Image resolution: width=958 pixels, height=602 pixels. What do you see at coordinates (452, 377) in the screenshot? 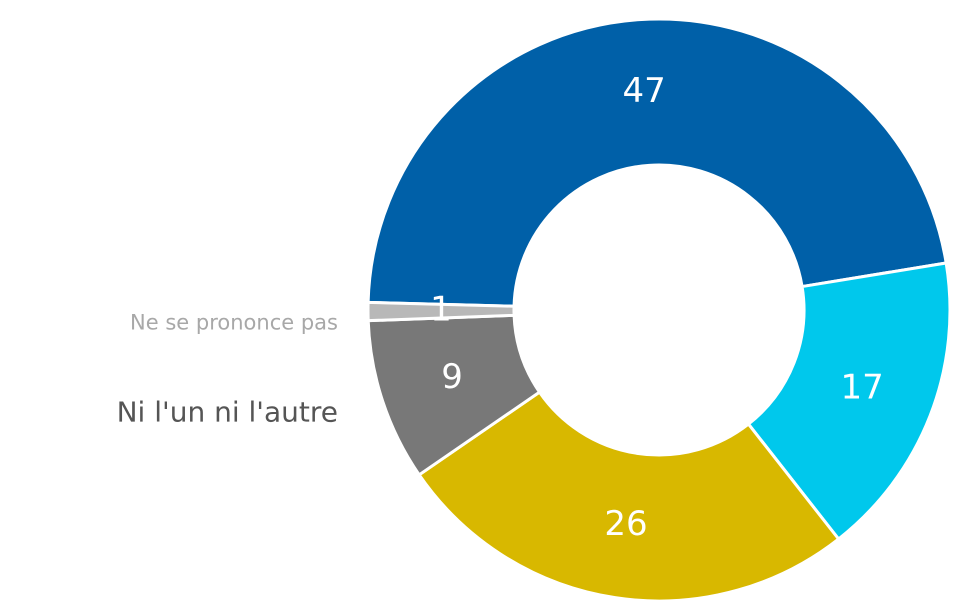
I see `data-label: 9` at bounding box center [452, 377].